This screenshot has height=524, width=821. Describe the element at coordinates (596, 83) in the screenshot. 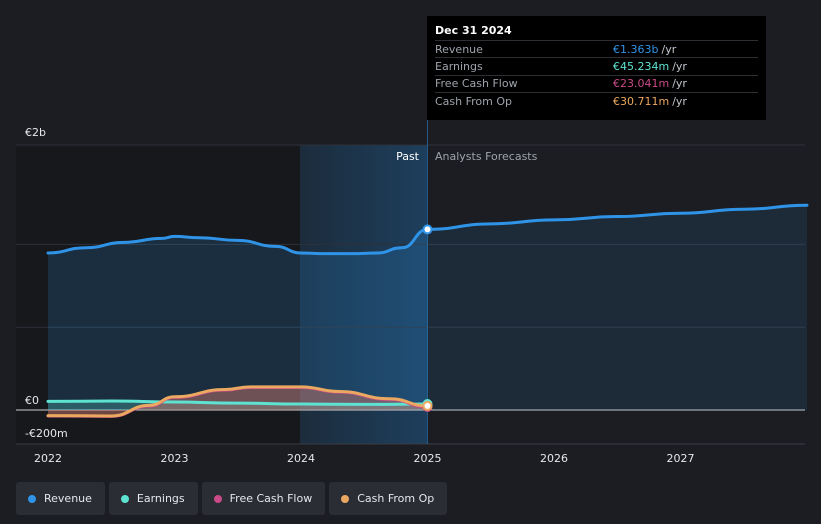

I see `tooltip-row: Free Cash Flow €23.041m/yr` at that location.